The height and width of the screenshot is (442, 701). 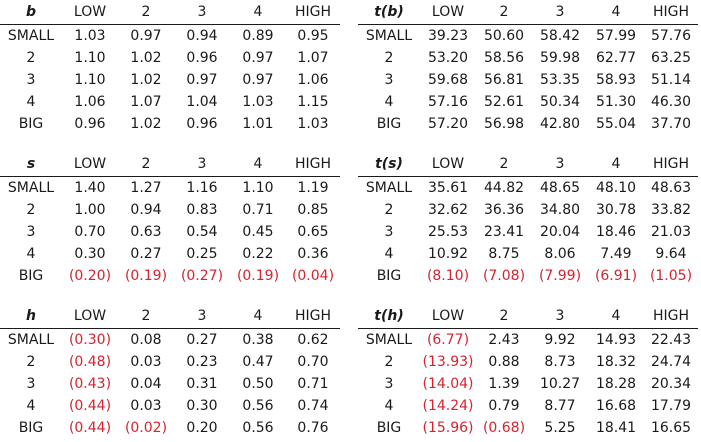 What do you see at coordinates (202, 275) in the screenshot?
I see `value-cell: (0.27)` at bounding box center [202, 275].